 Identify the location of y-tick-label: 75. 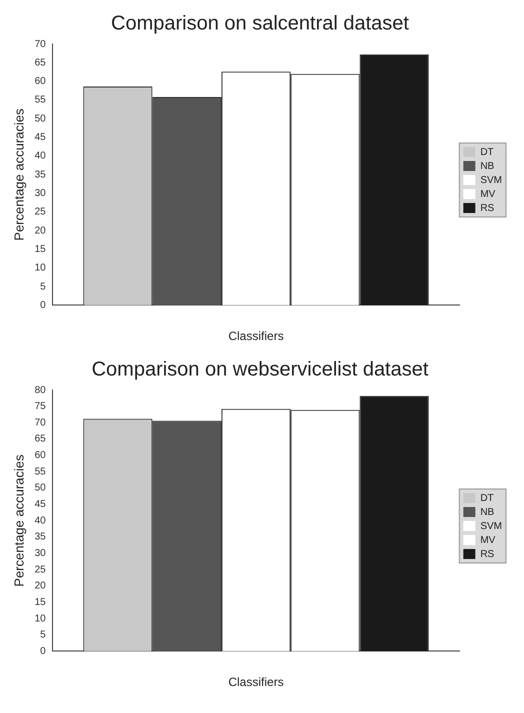
(40, 406).